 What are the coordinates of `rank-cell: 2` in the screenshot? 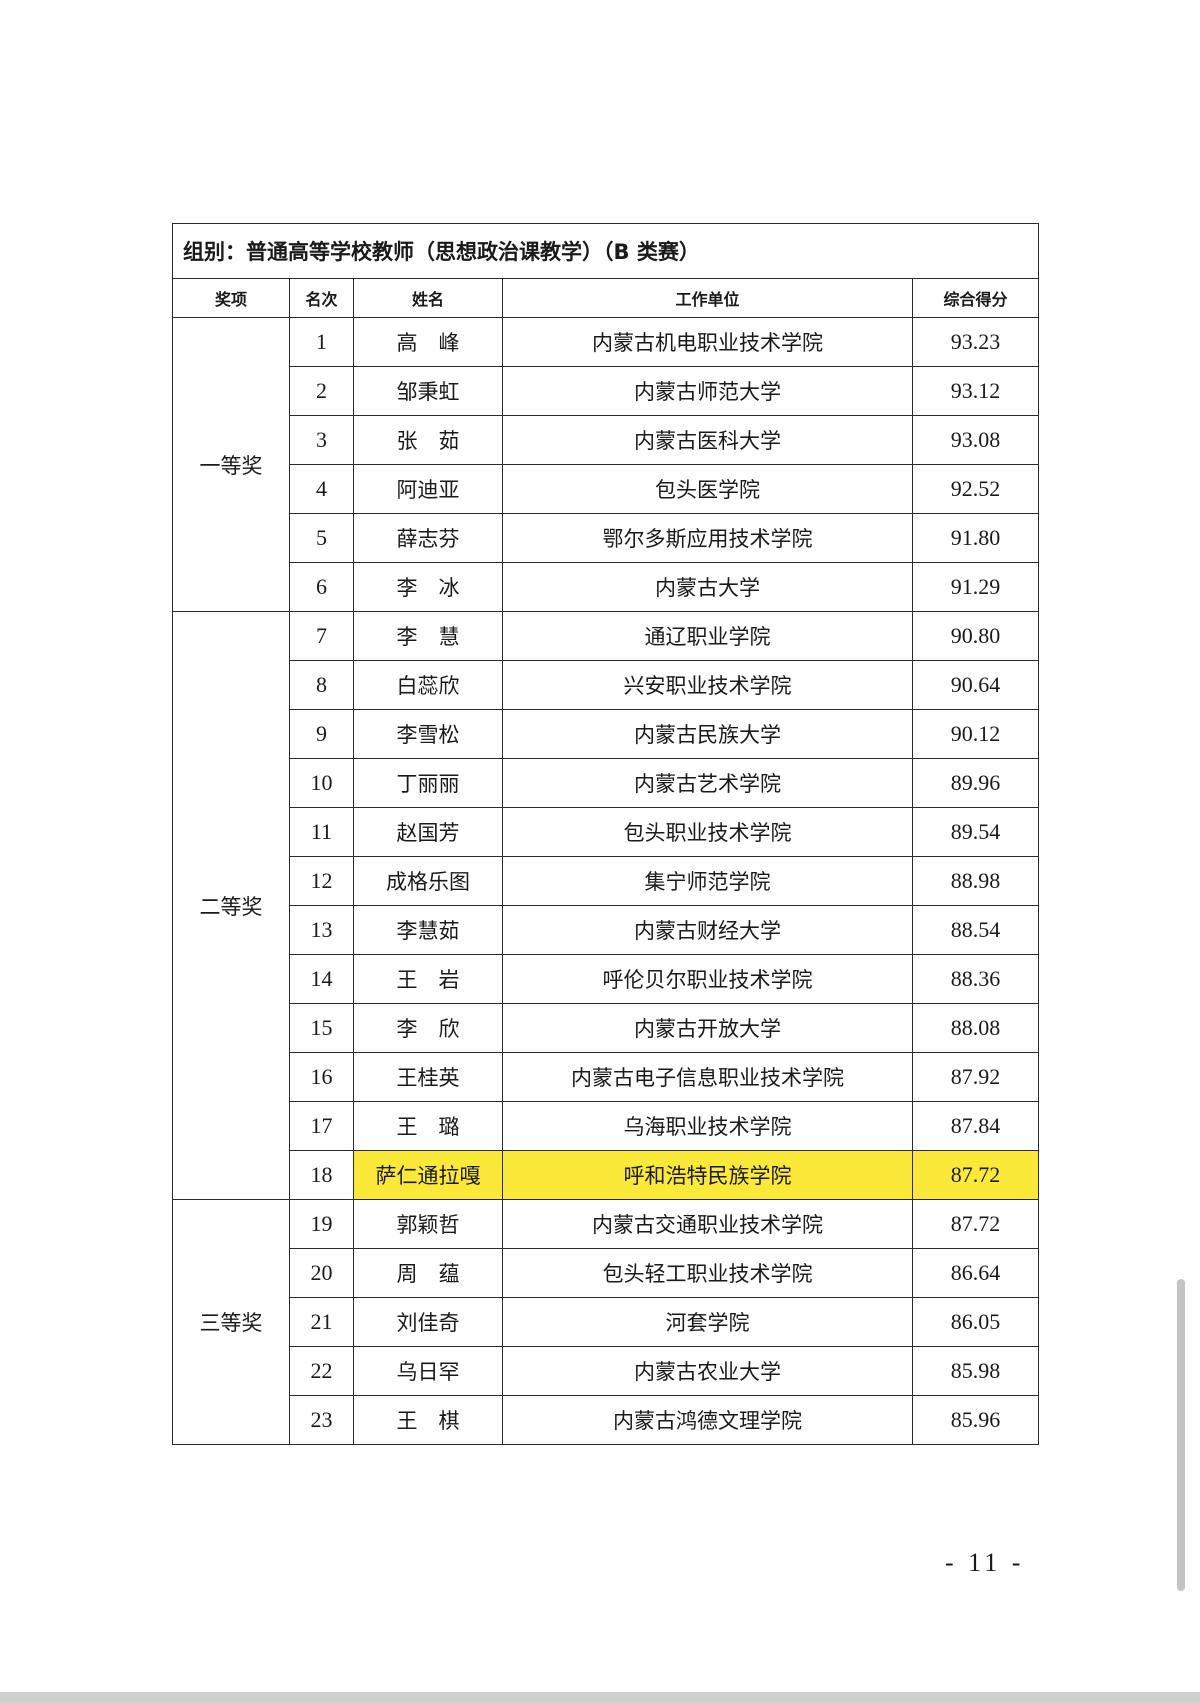 It's located at (321, 391).